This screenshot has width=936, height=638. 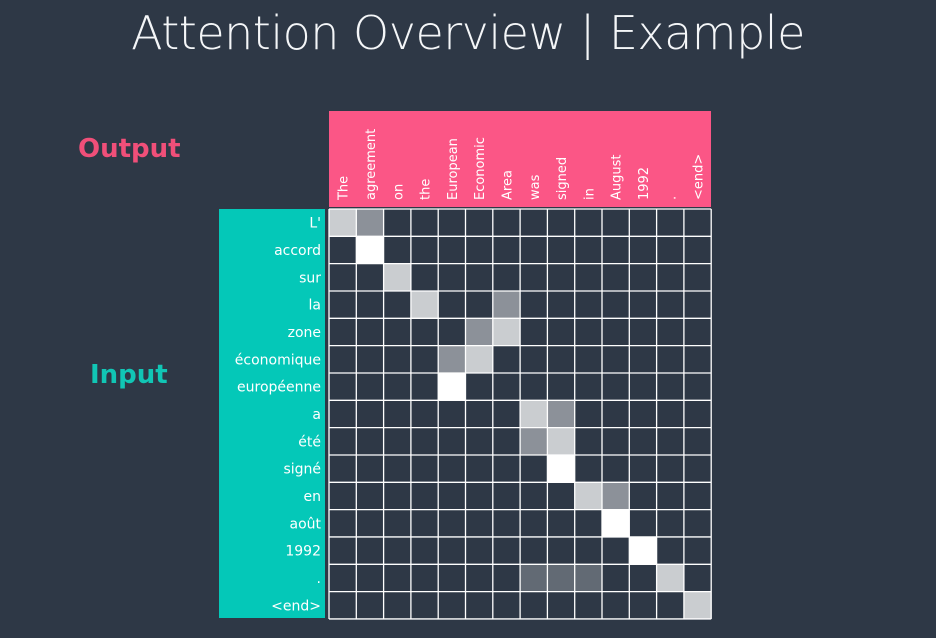 What do you see at coordinates (371, 164) in the screenshot?
I see `output-token: agreement` at bounding box center [371, 164].